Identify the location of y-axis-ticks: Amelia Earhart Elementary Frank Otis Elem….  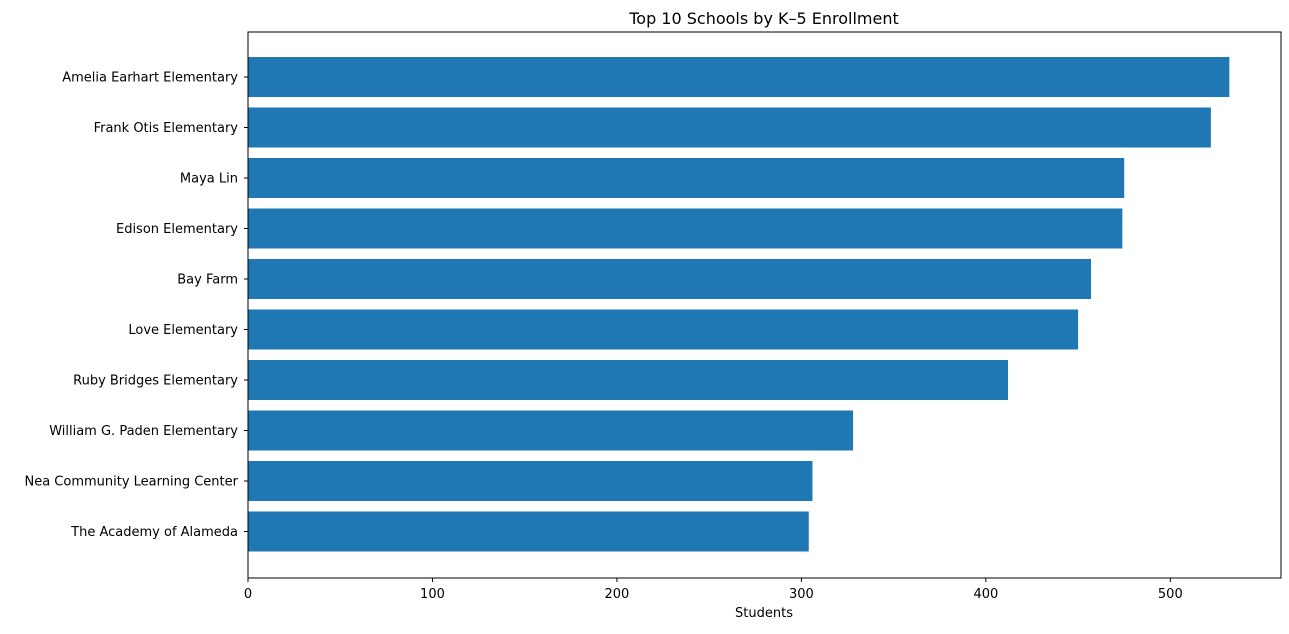
(136, 305).